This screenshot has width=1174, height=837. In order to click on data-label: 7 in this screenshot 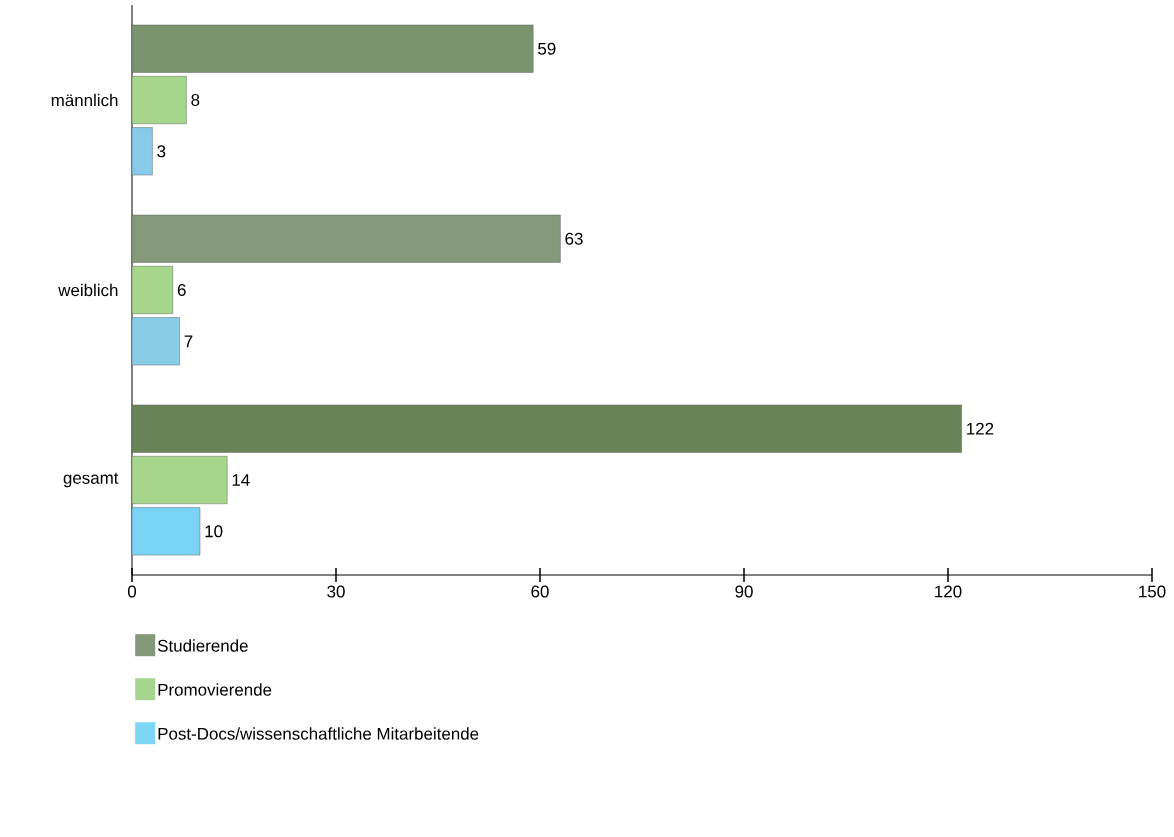, I will do `click(188, 341)`.